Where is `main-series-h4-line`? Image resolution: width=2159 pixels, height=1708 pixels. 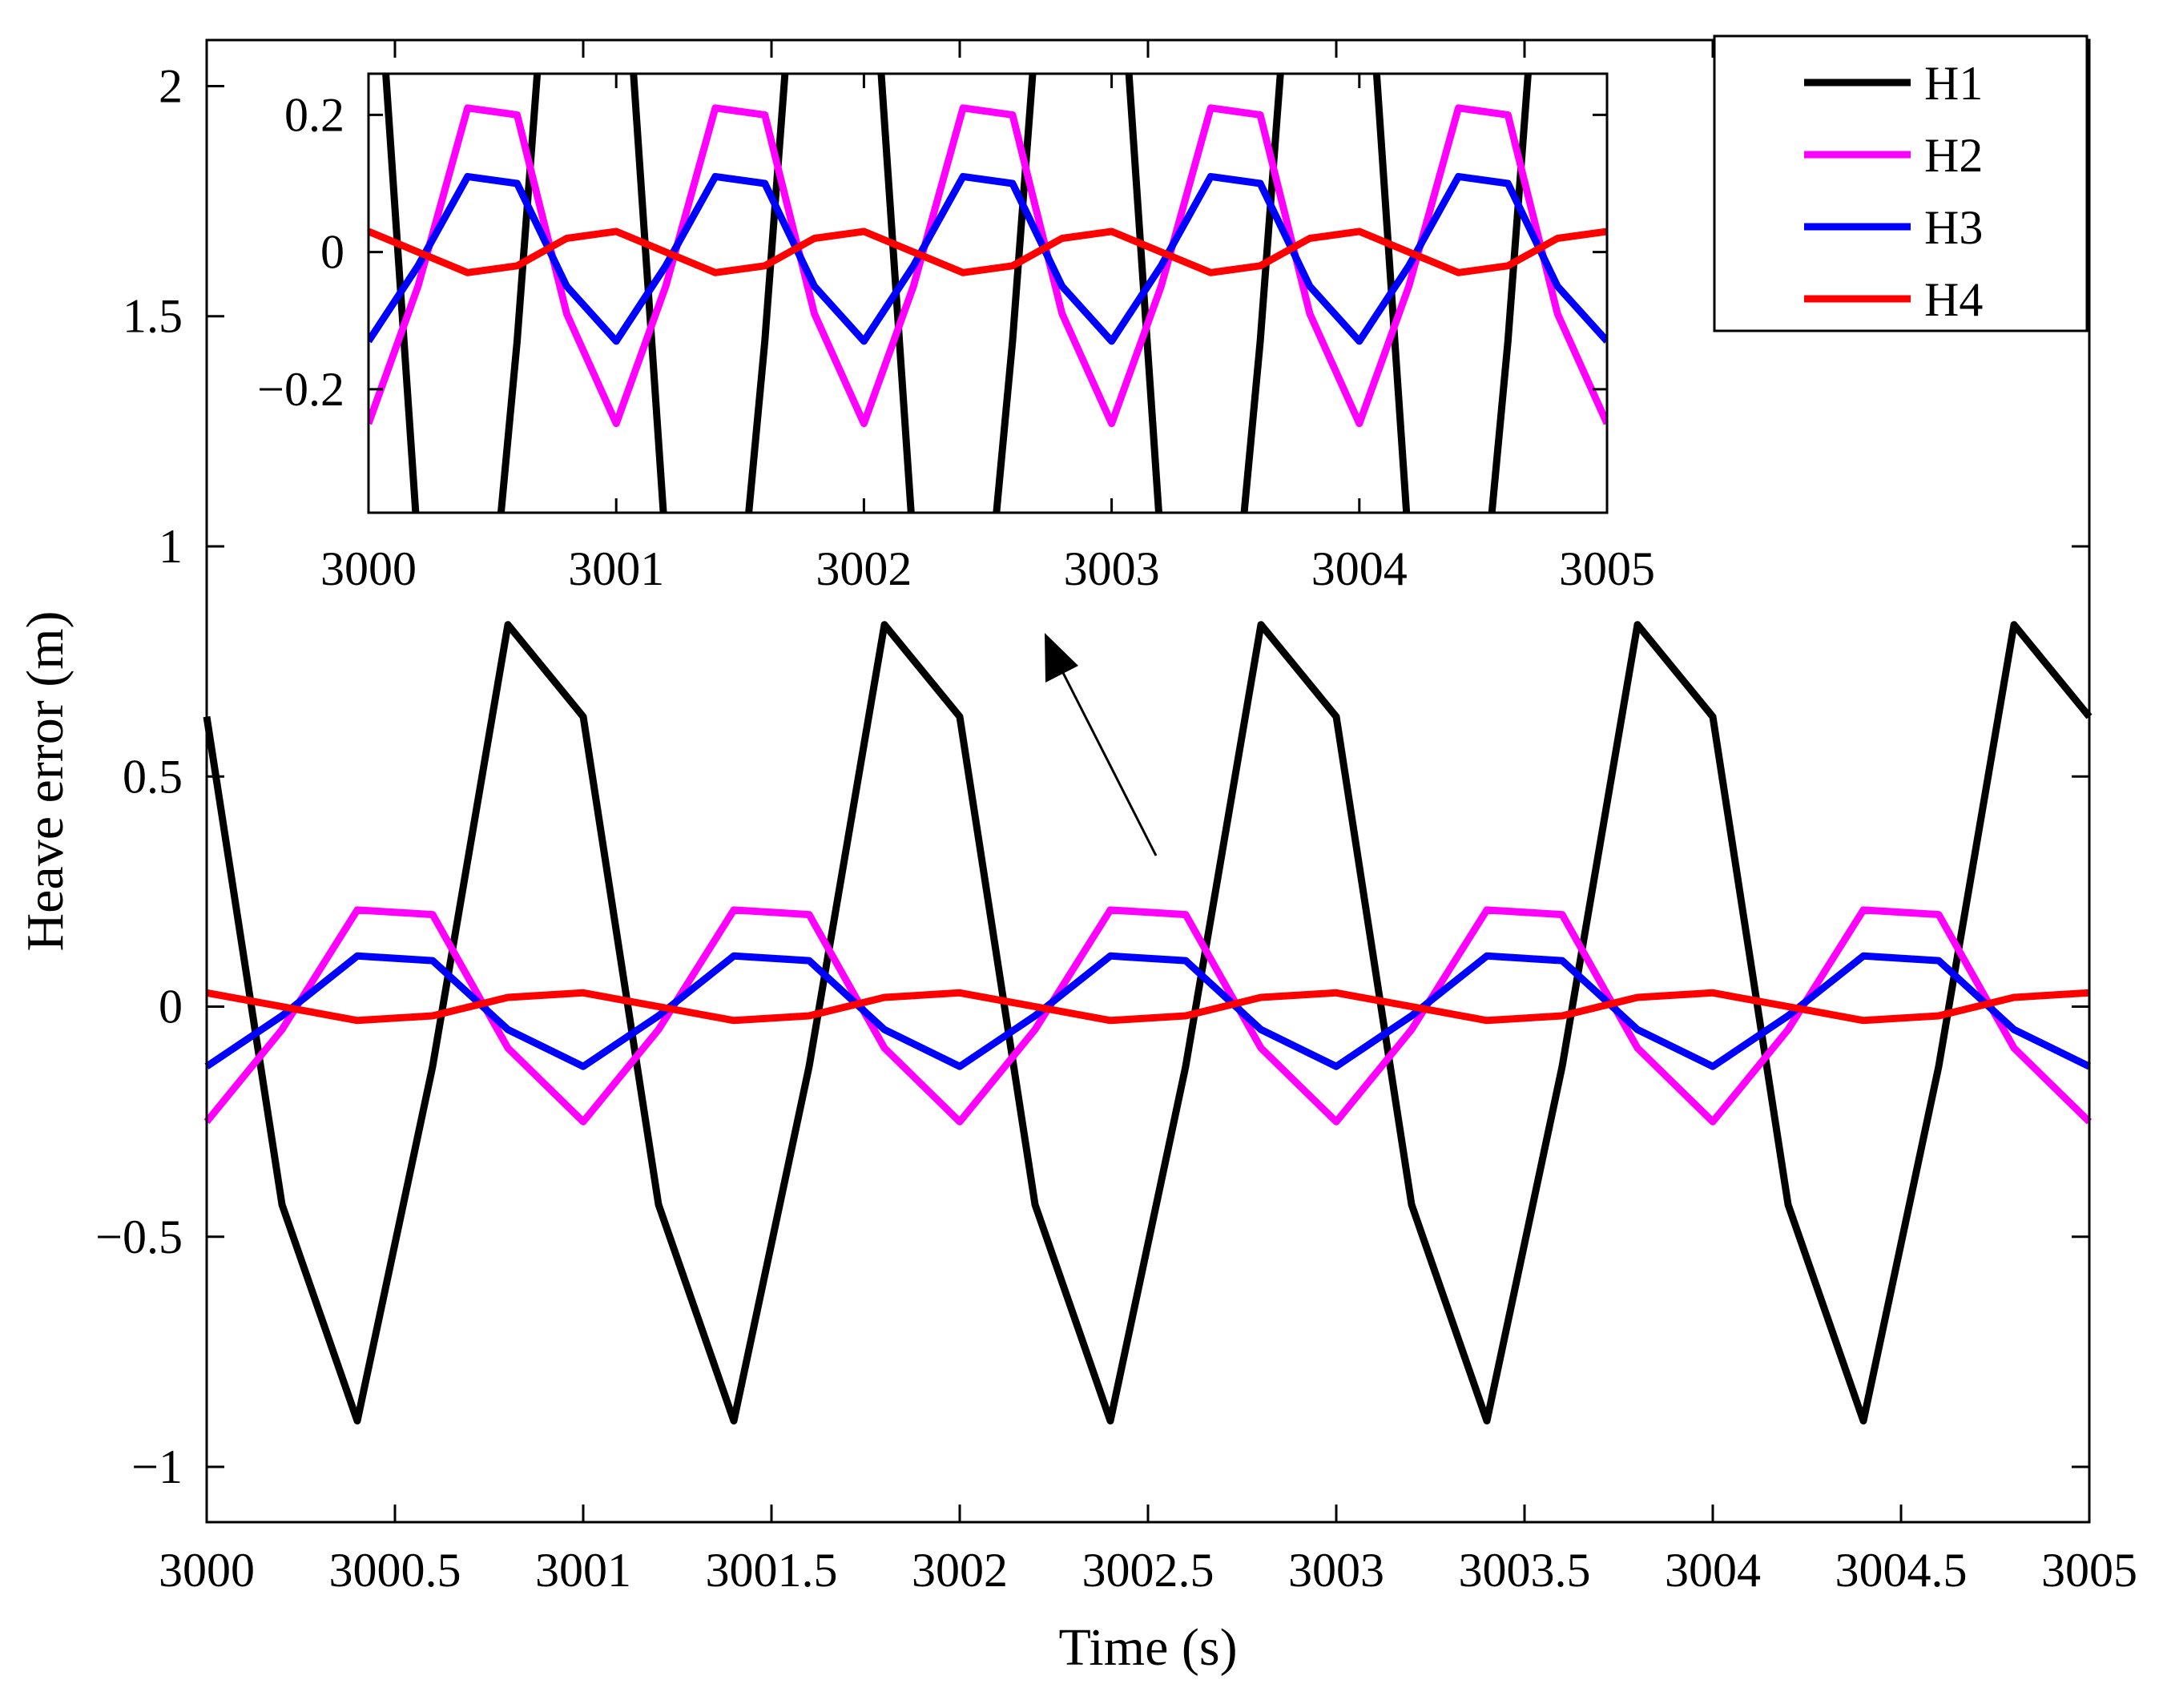 main-series-h4-line is located at coordinates (1148, 1007).